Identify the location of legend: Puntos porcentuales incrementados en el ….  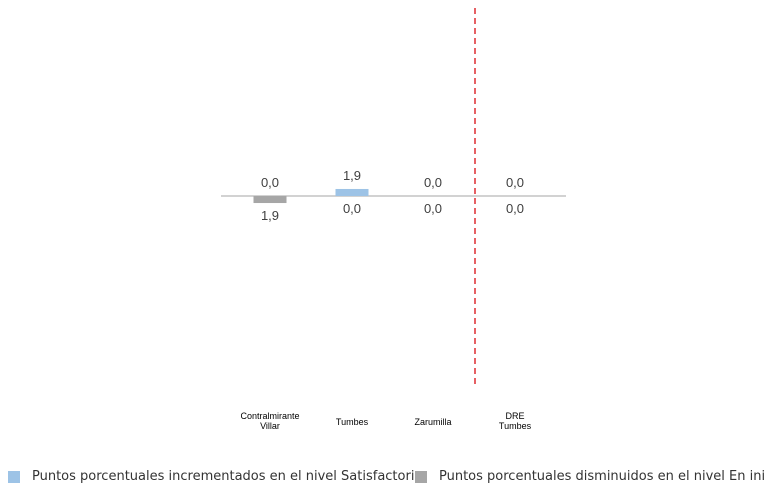
(386, 478).